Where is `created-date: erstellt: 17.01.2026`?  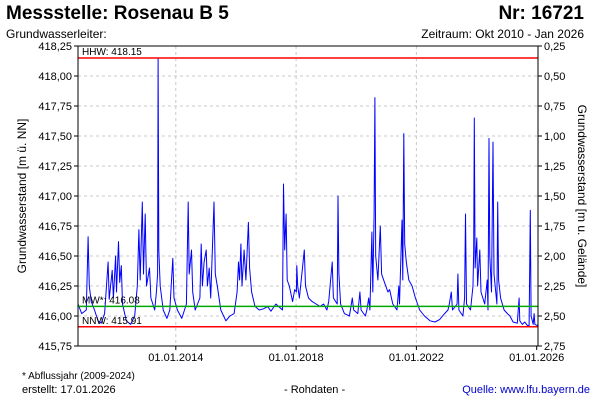 created-date: erstellt: 17.01.2026 is located at coordinates (69, 390).